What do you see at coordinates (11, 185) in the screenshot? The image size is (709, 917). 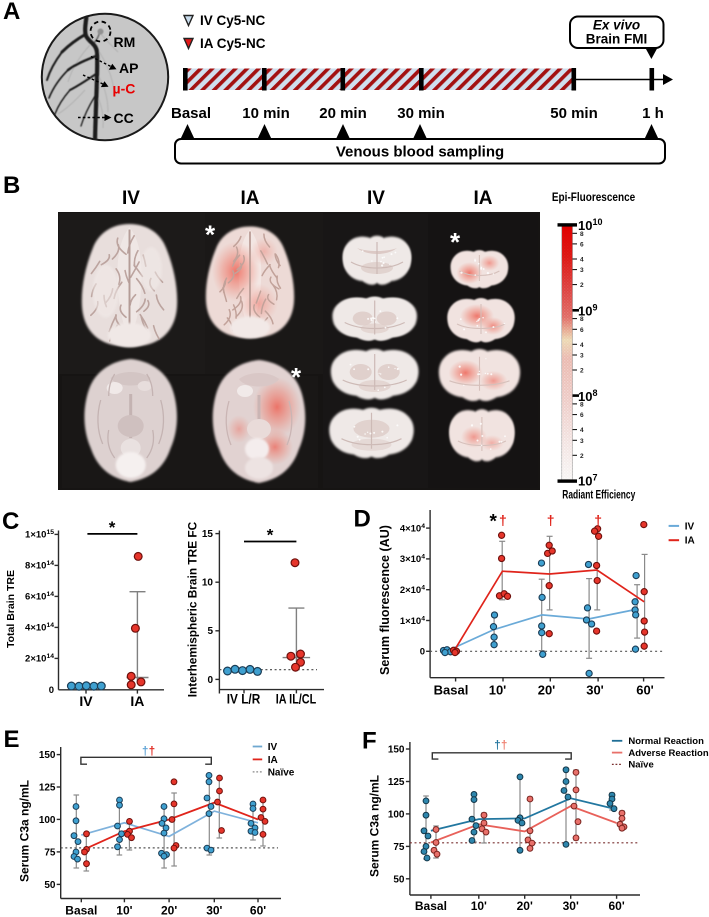 I see `svg-text: B` at bounding box center [11, 185].